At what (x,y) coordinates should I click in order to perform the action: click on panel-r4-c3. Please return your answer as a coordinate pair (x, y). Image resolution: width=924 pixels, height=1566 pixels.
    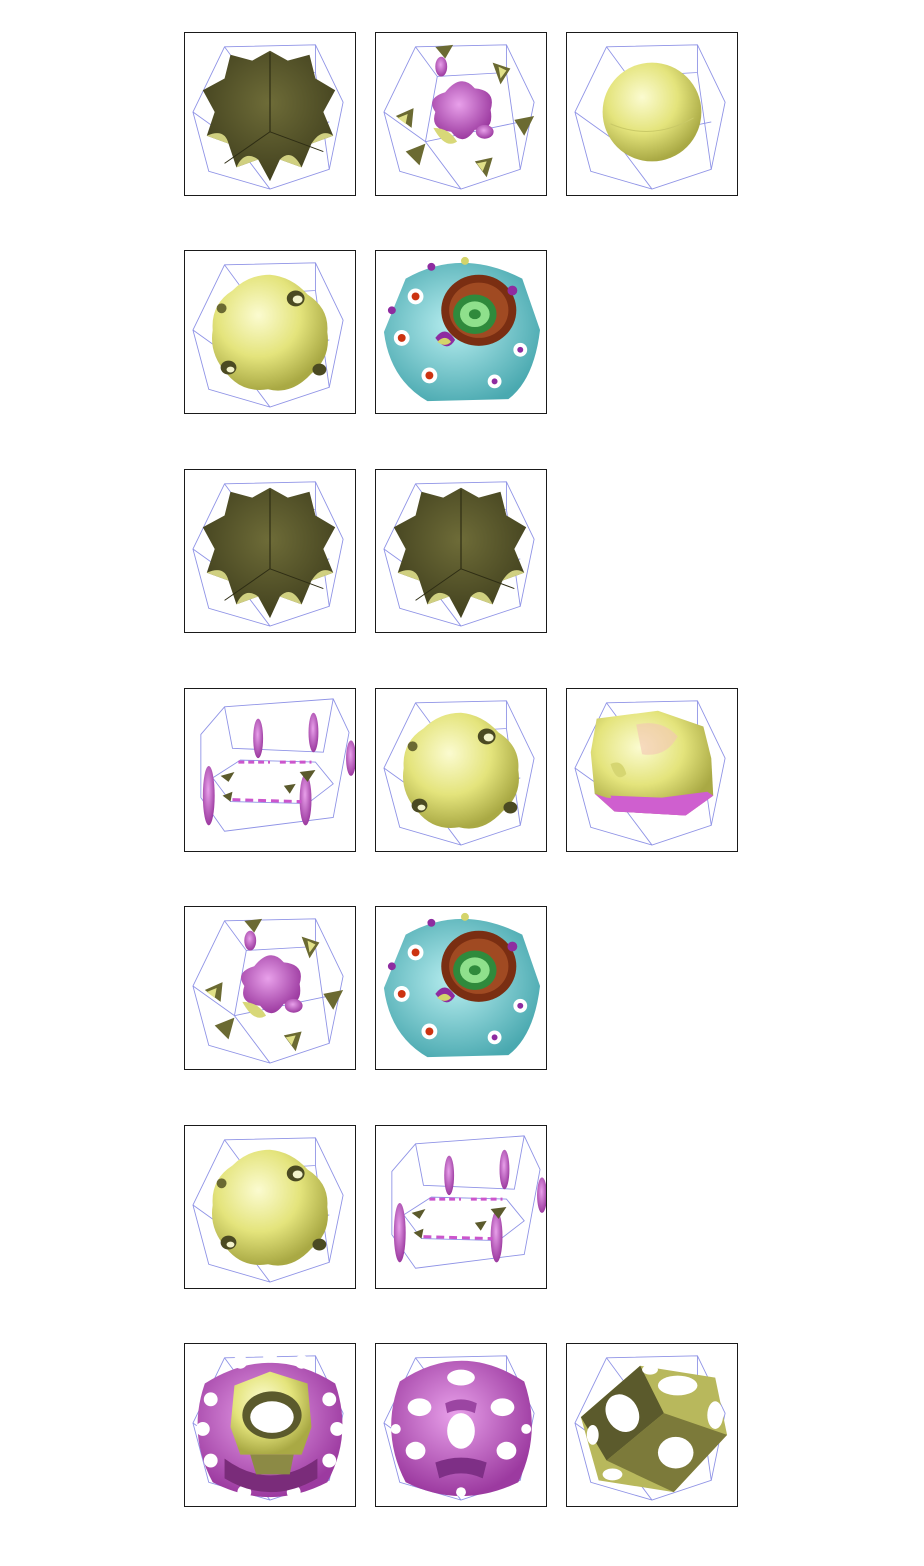
    Looking at the image, I should click on (652, 770).